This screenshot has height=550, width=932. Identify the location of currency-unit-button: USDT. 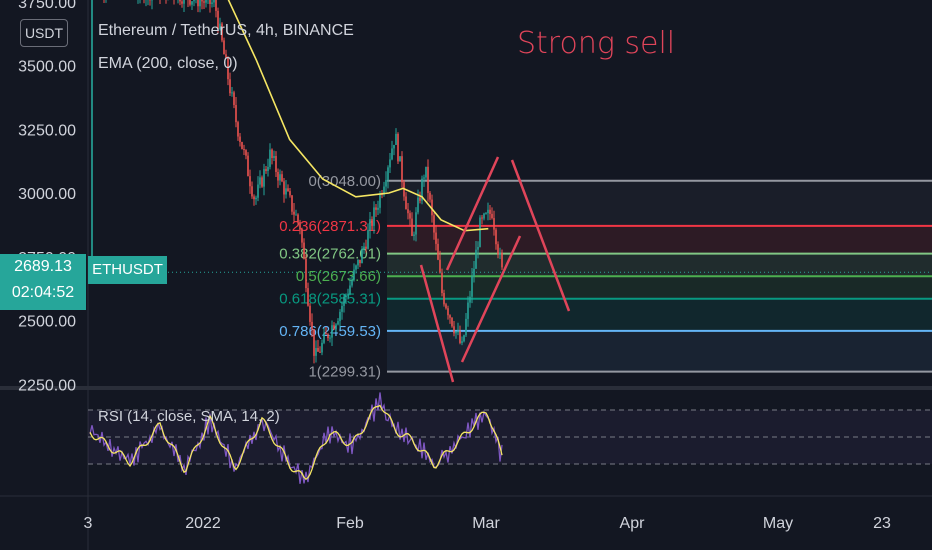
(44, 33).